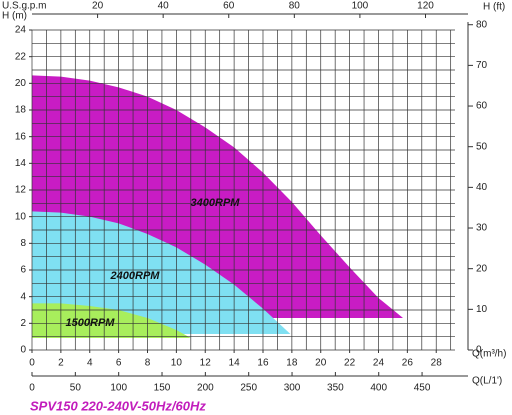 The width and height of the screenshot is (512, 415). Describe the element at coordinates (23, 270) in the screenshot. I see `y-tick-label: 6` at that location.